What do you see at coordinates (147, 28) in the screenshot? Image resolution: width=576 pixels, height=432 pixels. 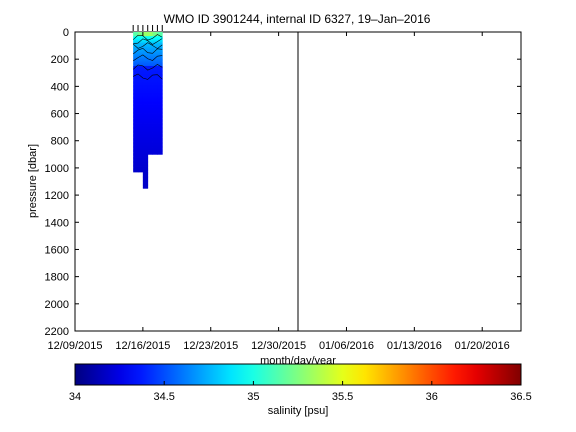 I see `profile-markers` at bounding box center [147, 28].